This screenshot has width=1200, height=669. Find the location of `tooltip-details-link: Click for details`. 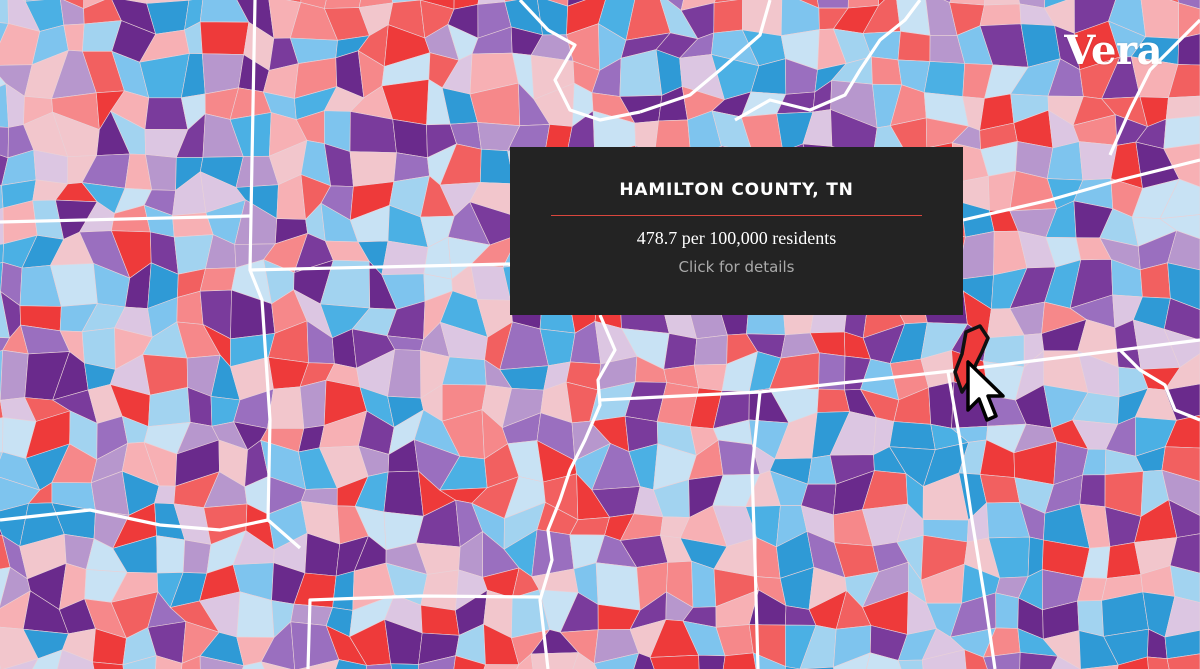

tooltip-details-link: Click for details is located at coordinates (736, 267).